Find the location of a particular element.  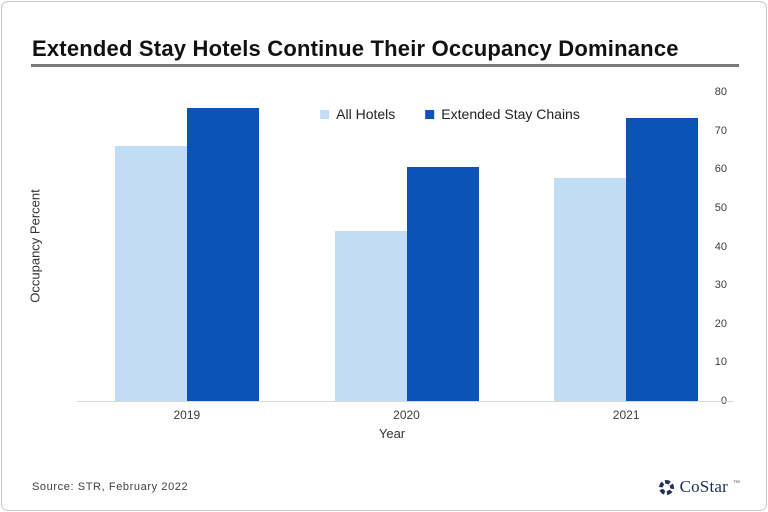

y-tick-label: 10 is located at coordinates (720, 362).